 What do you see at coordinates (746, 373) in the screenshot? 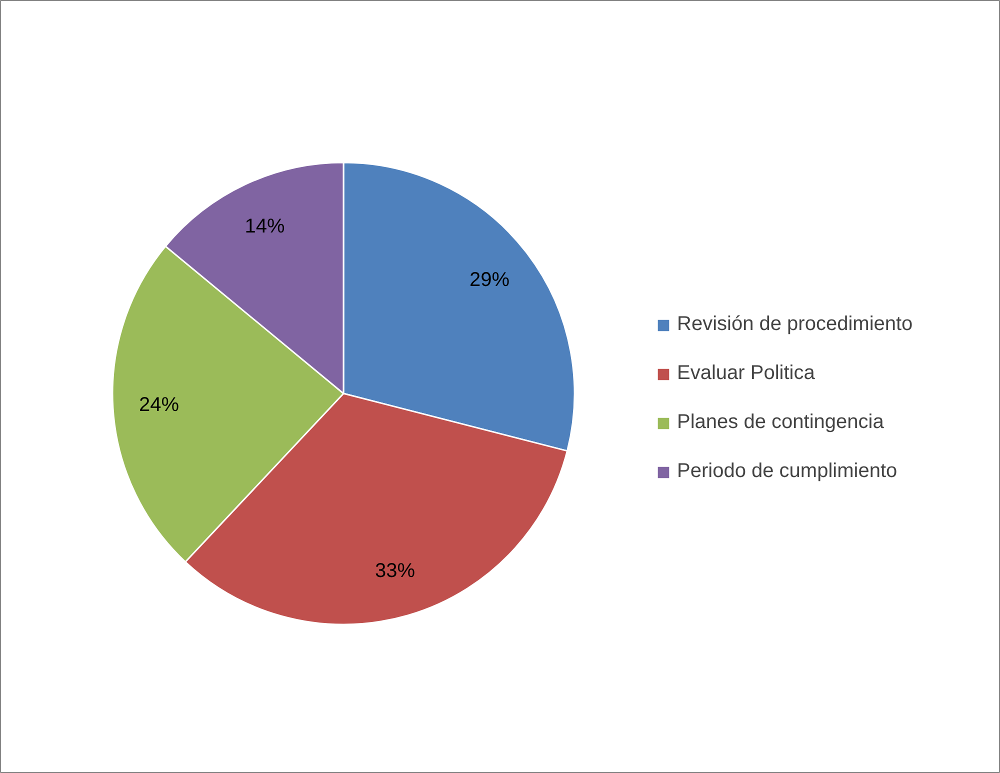
I see `legend-label: Evaluar Politica` at bounding box center [746, 373].